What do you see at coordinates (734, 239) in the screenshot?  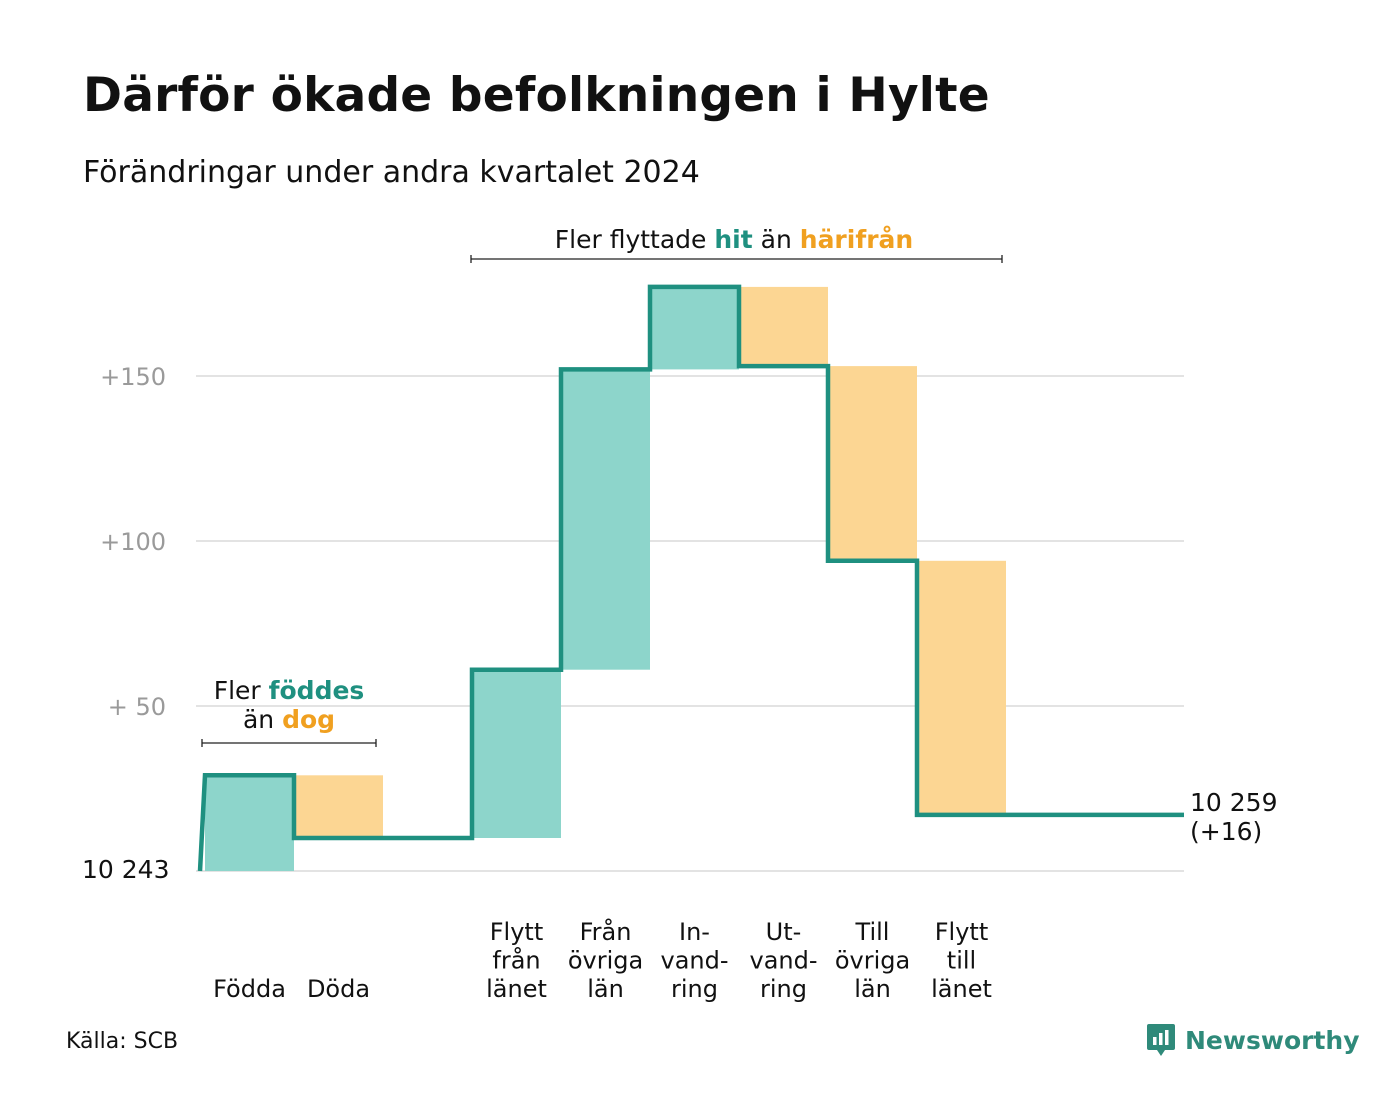 I see `moves-annotation: Fler flyttade hit än härifrån` at bounding box center [734, 239].